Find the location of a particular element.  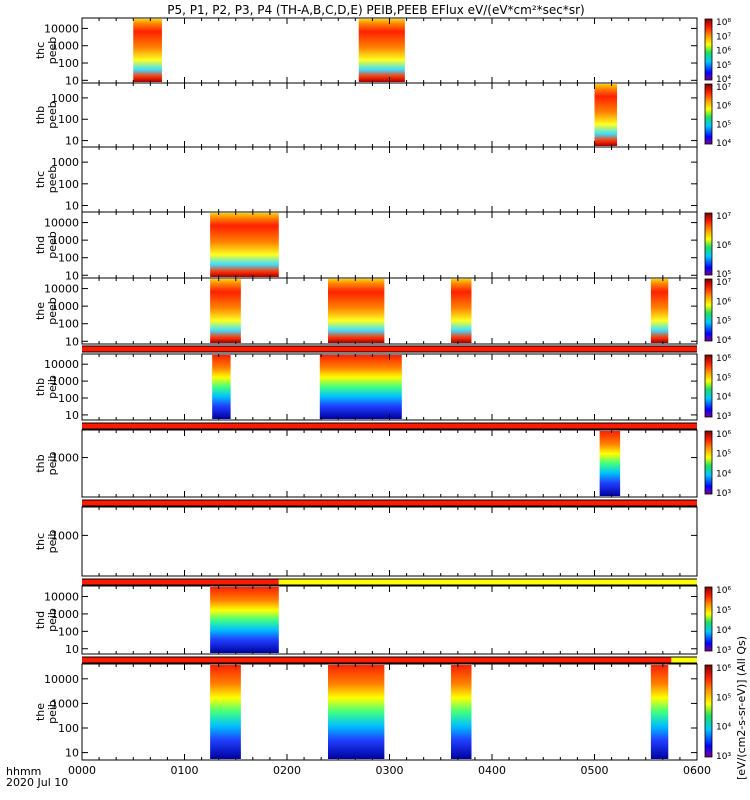

x-tick-label: 0200 is located at coordinates (287, 770).